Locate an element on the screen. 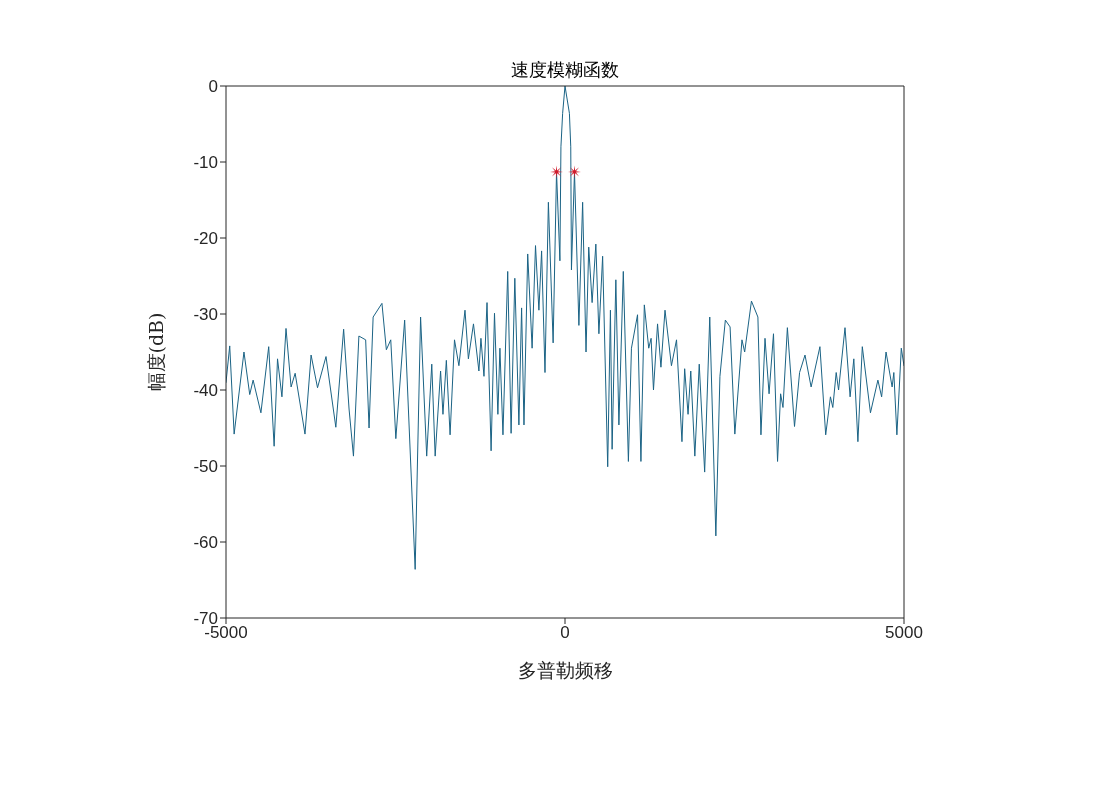 The image size is (1102, 793). x-tick-label: 0 is located at coordinates (565, 633).